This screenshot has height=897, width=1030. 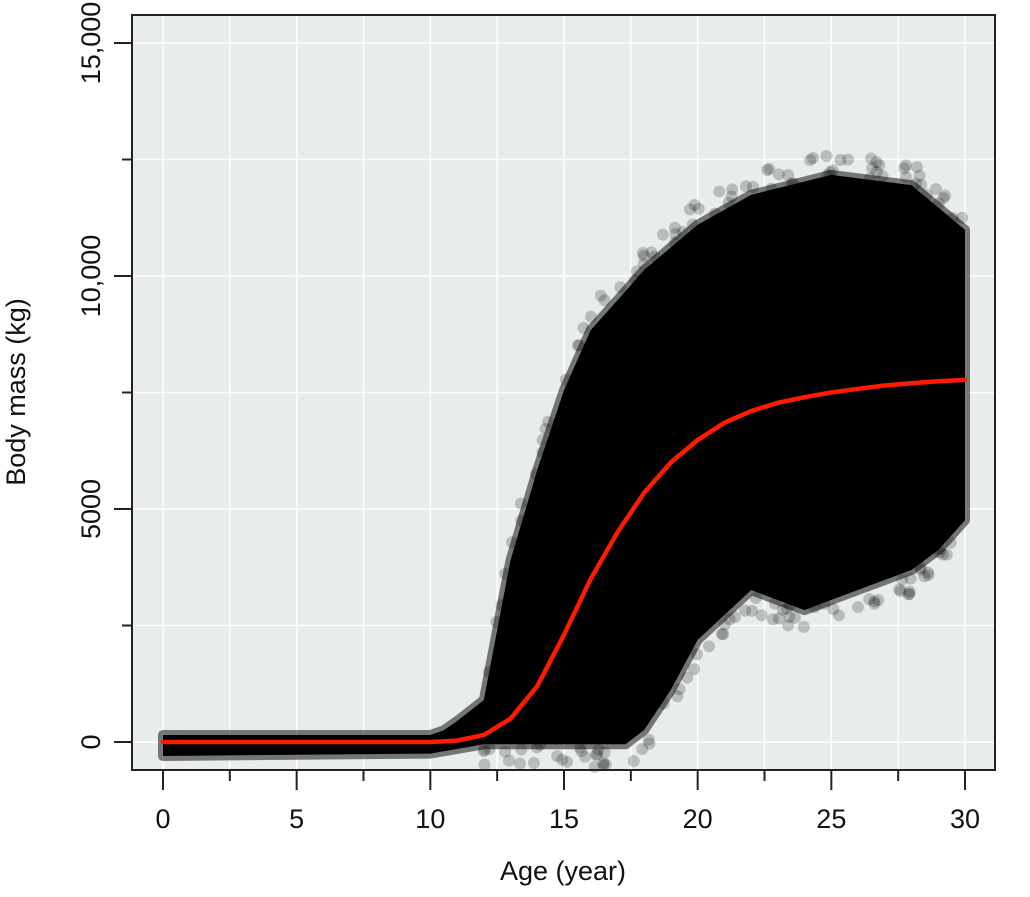 I want to click on y-axis: 0 5000 10,000 15,000, so click(x=104, y=376).